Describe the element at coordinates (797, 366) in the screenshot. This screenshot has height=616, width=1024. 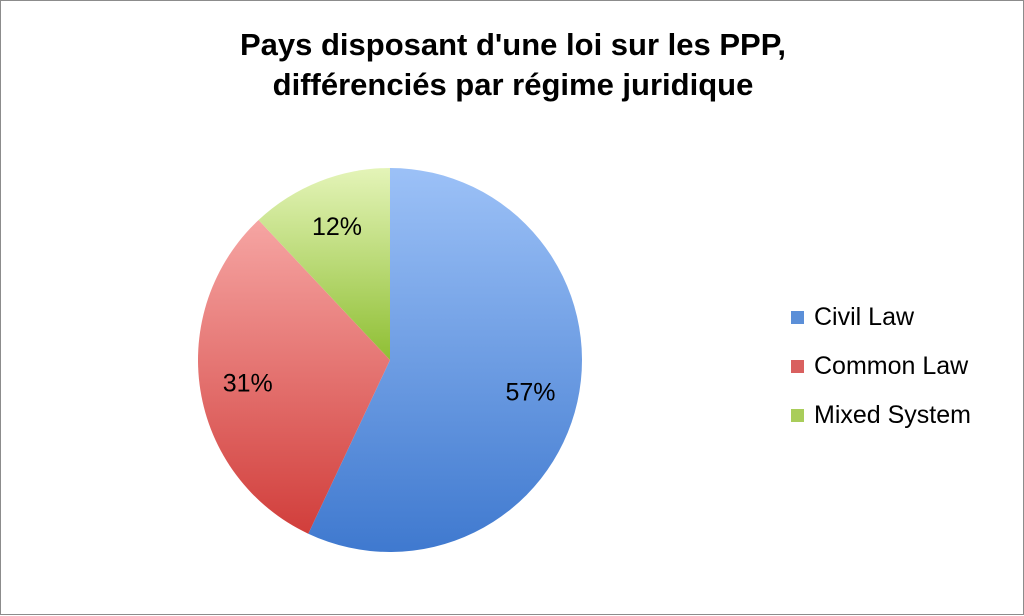
I see `legend-swatch-common-law` at that location.